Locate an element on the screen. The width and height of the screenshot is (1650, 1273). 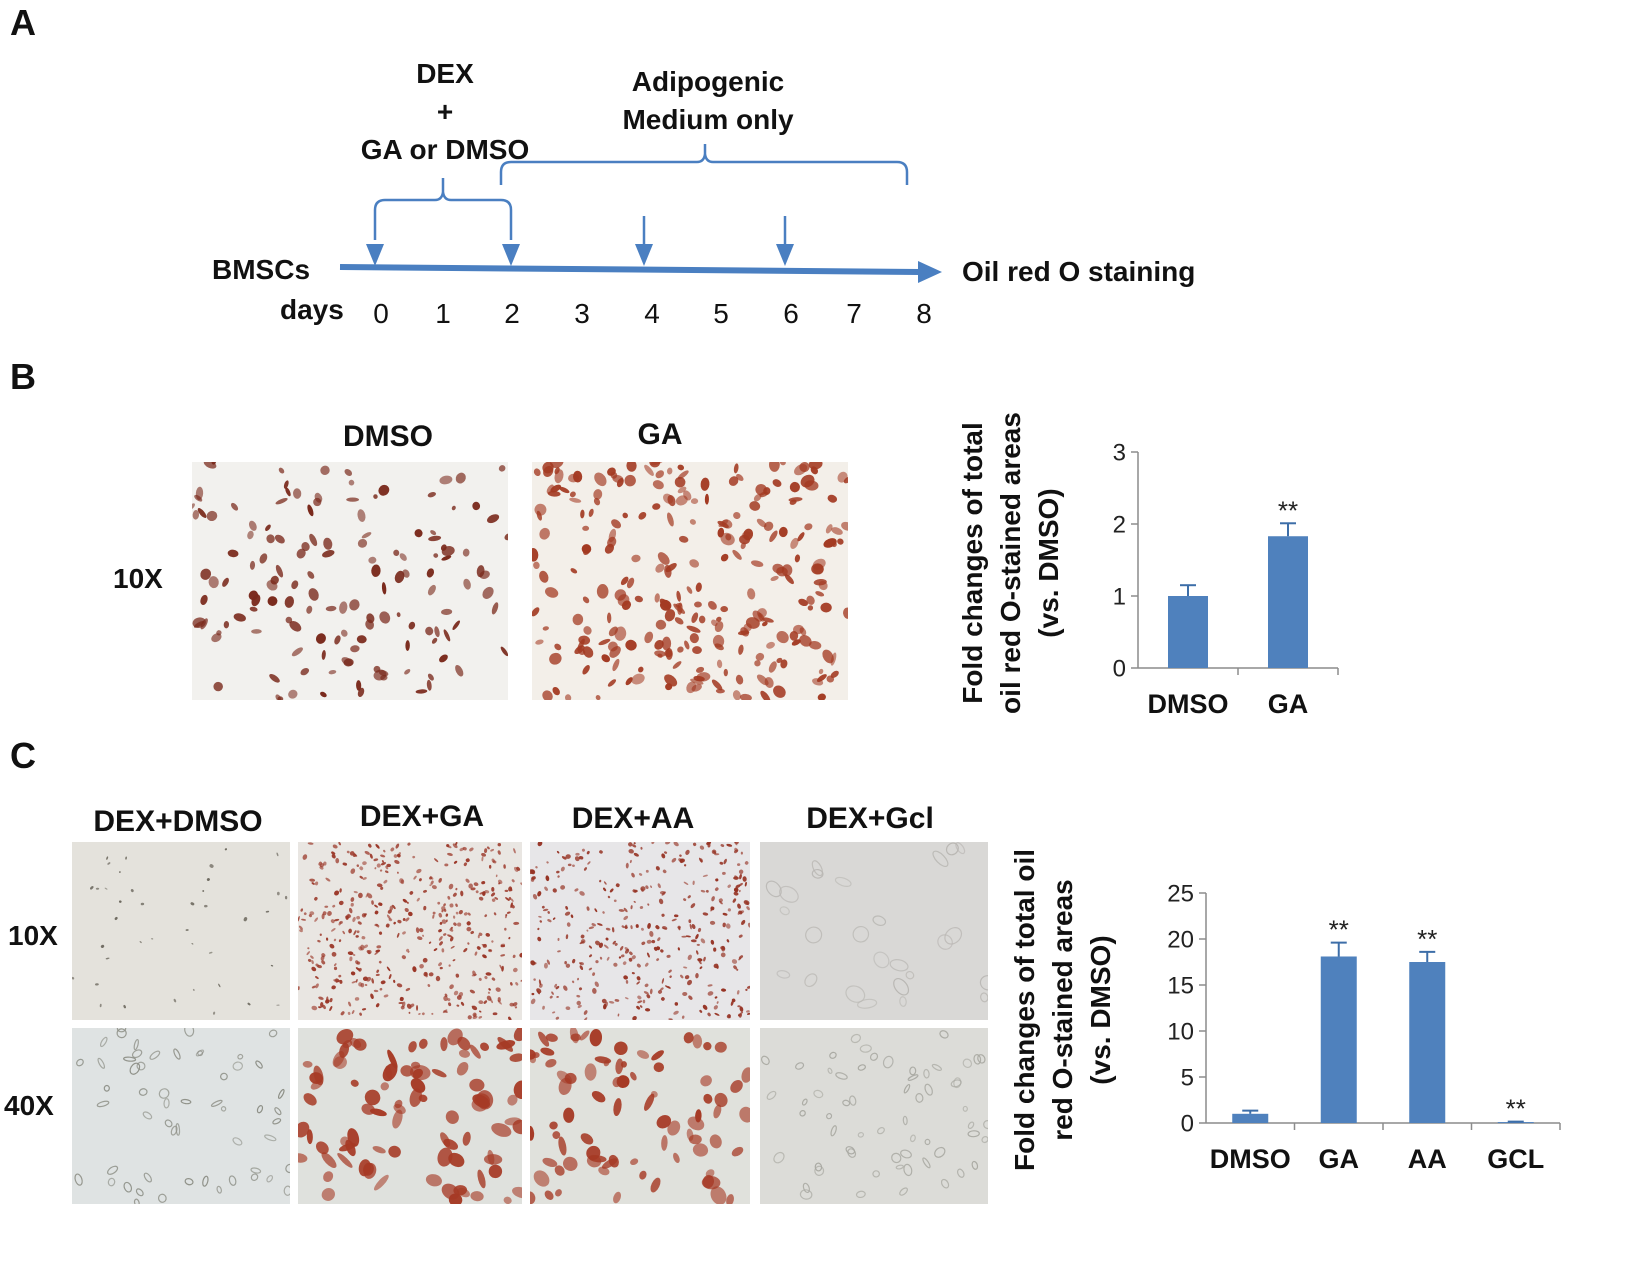
y-tick-label: 15 is located at coordinates (1180, 985).